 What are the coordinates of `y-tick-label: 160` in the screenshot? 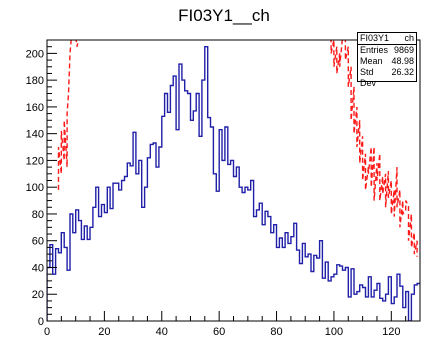 It's located at (35, 108).